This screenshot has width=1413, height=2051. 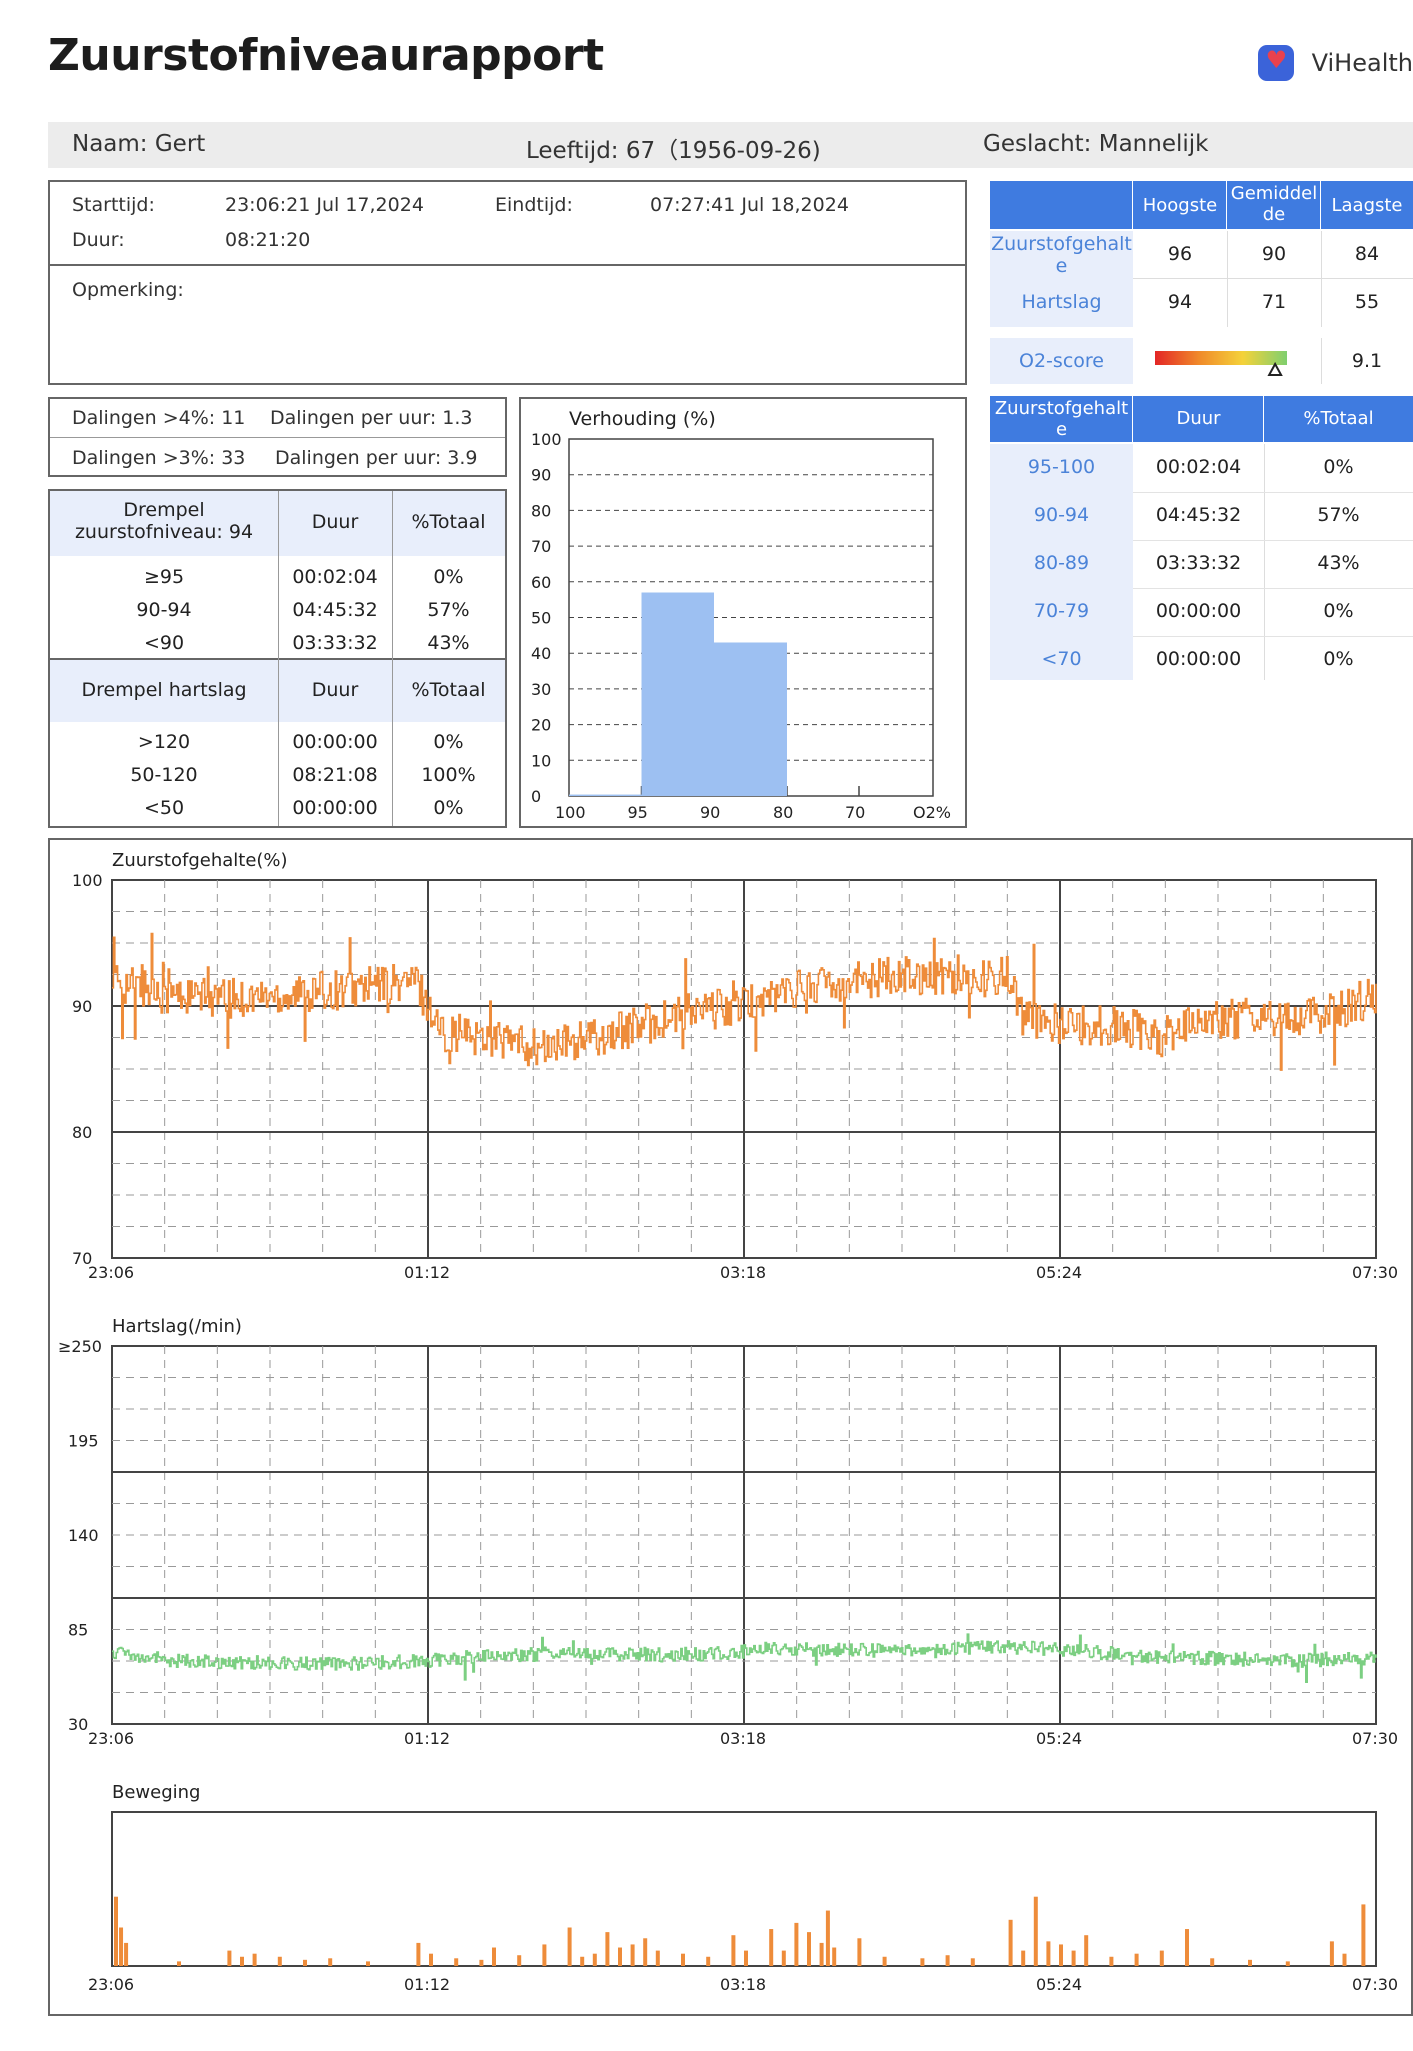 What do you see at coordinates (1275, 369) in the screenshot?
I see `o2-score-marker-triangle` at bounding box center [1275, 369].